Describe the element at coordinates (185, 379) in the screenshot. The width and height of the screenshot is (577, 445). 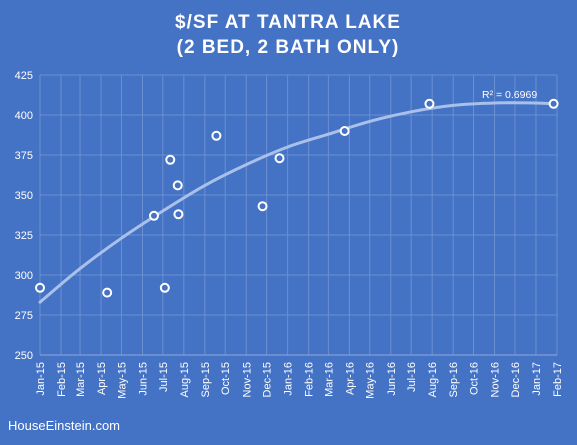
I see `x-tick-label: Aug-15` at that location.